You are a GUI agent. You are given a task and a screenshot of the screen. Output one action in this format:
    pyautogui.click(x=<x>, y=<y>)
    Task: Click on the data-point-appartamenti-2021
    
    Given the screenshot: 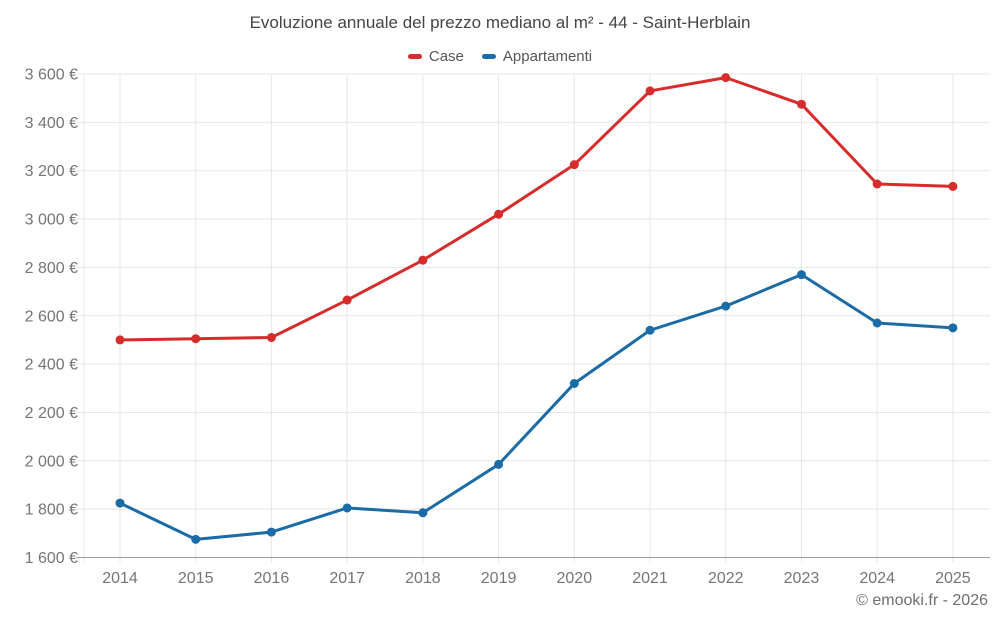 What is the action you would take?
    pyautogui.click(x=650, y=330)
    